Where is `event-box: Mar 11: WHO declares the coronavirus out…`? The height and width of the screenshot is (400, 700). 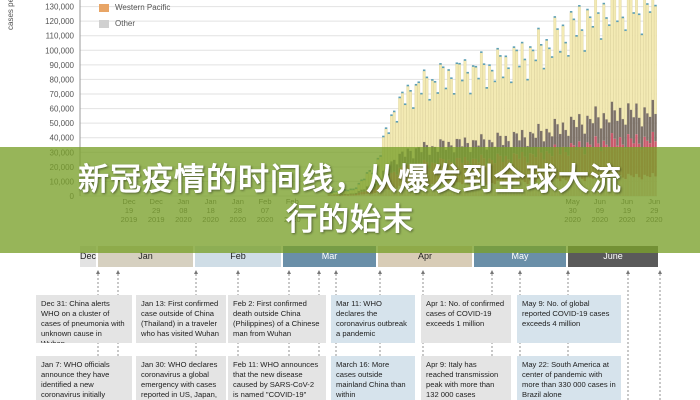 event-box: Mar 11: WHO declares the coronavirus out… is located at coordinates (373, 319).